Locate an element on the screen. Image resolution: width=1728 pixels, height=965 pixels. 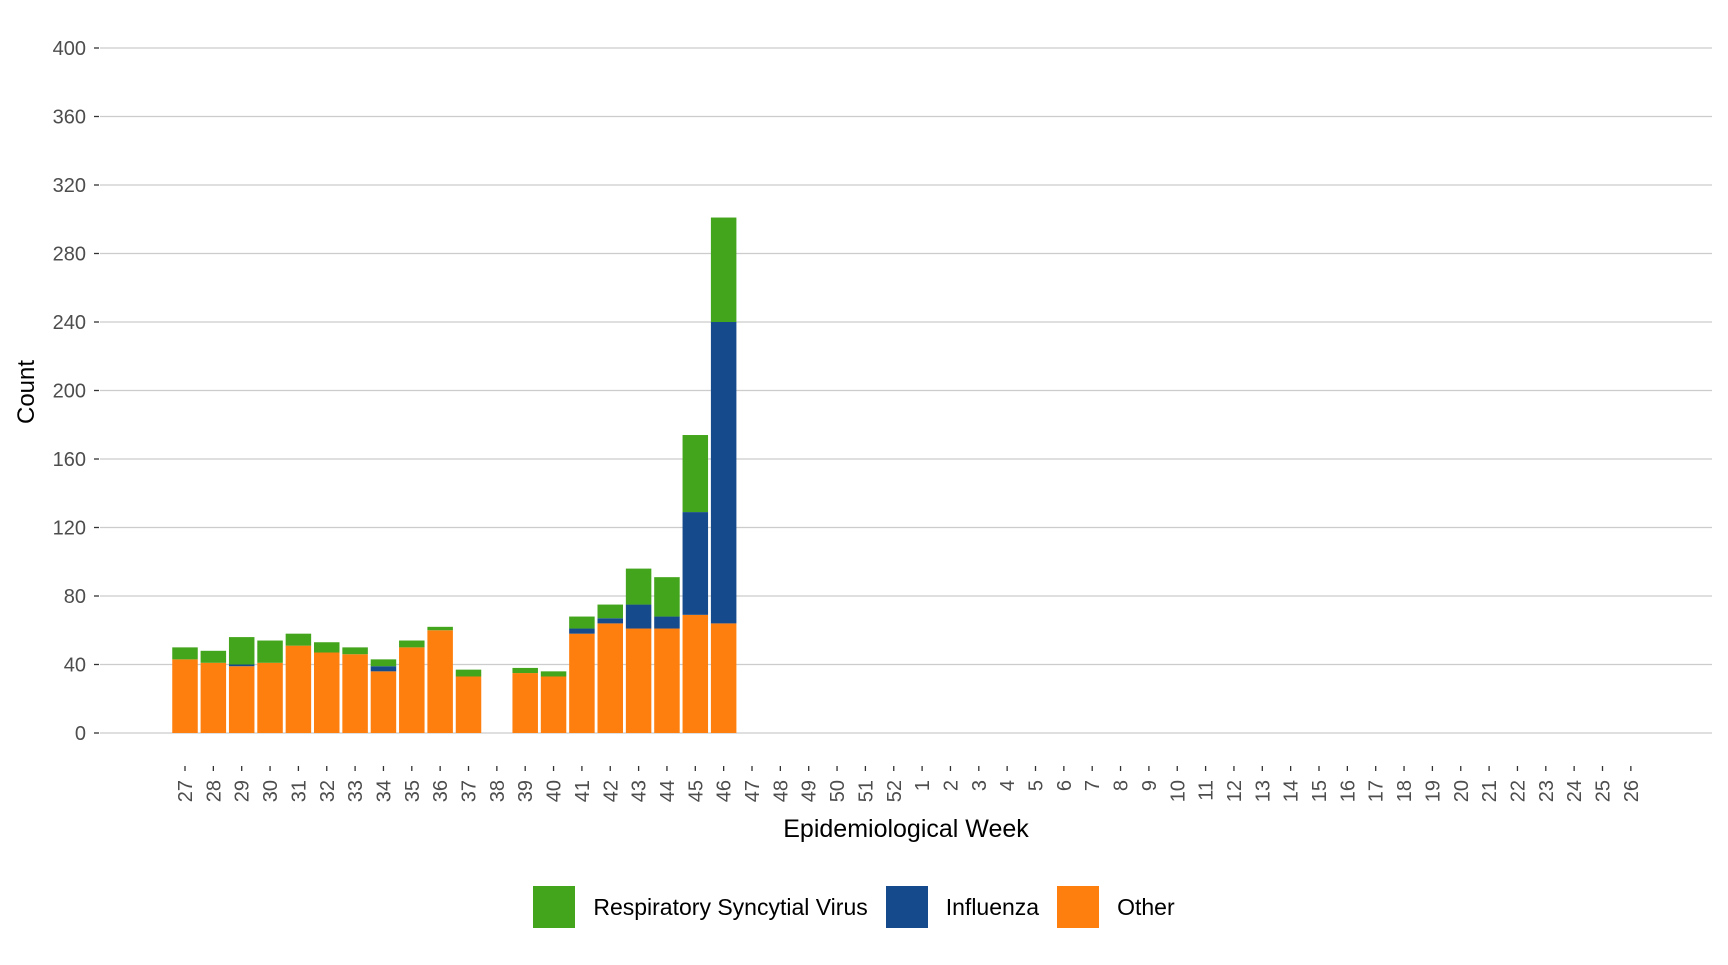
x-tick-label: 38 is located at coordinates (498, 791).